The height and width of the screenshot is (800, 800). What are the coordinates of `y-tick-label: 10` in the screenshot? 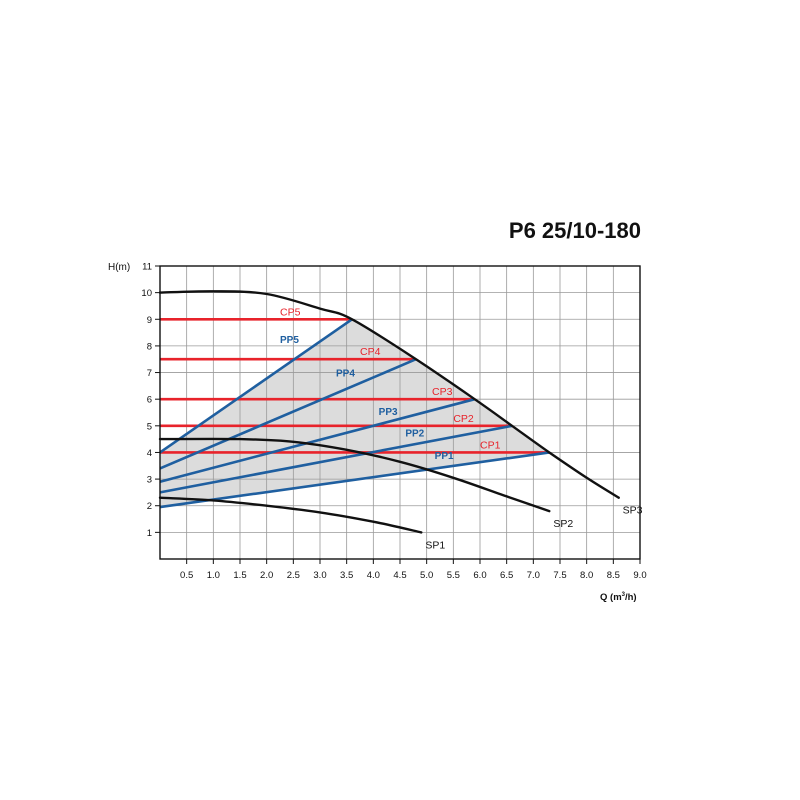 It's located at (146, 293).